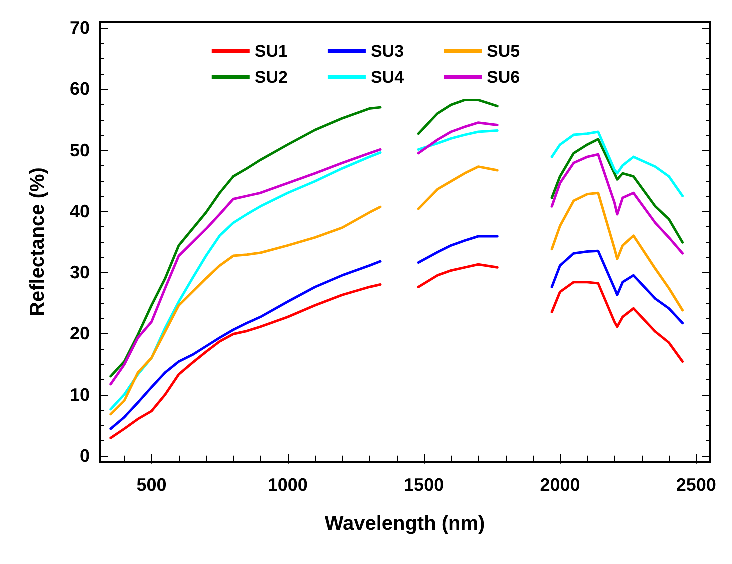 This screenshot has width=732, height=564. I want to click on legend-label: SU5, so click(503, 51).